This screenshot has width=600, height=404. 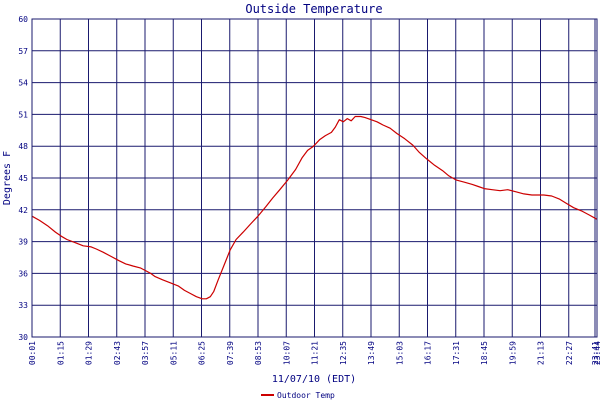 I want to click on y-tick-label: 57, so click(x=23, y=51).